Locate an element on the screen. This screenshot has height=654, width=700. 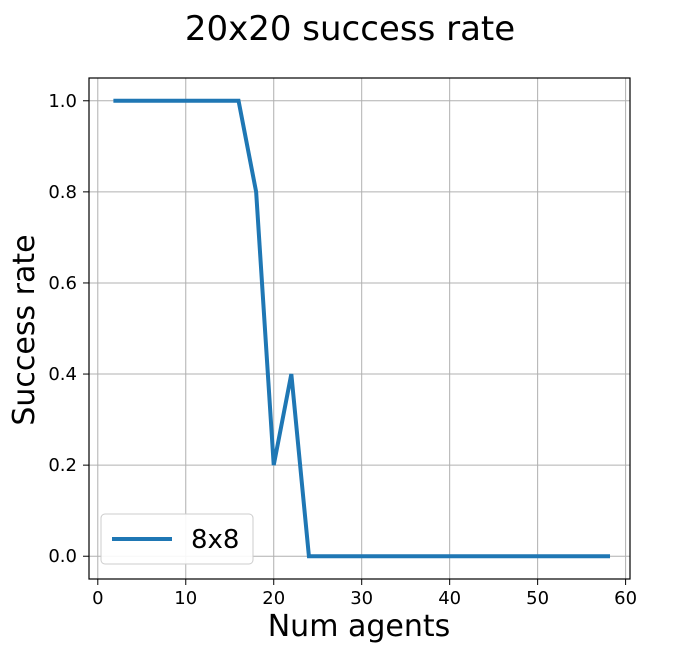
y-tick-label: 0.8 is located at coordinates (62, 192).